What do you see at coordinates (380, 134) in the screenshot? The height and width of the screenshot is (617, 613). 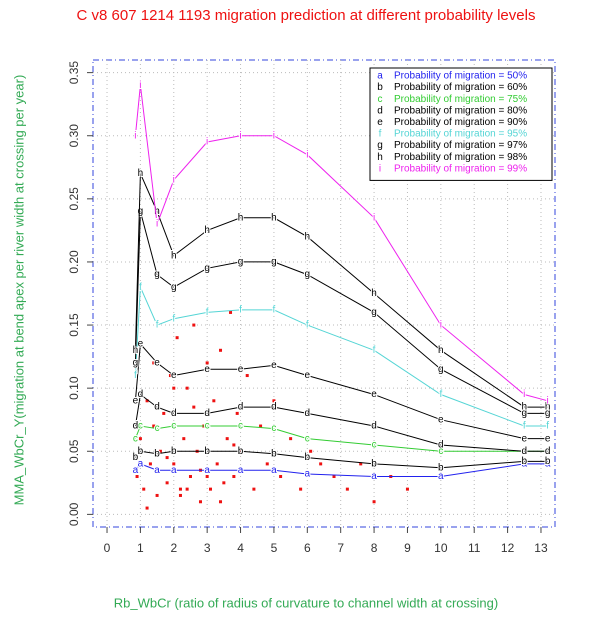 I see `legend-symbol: f` at bounding box center [380, 134].